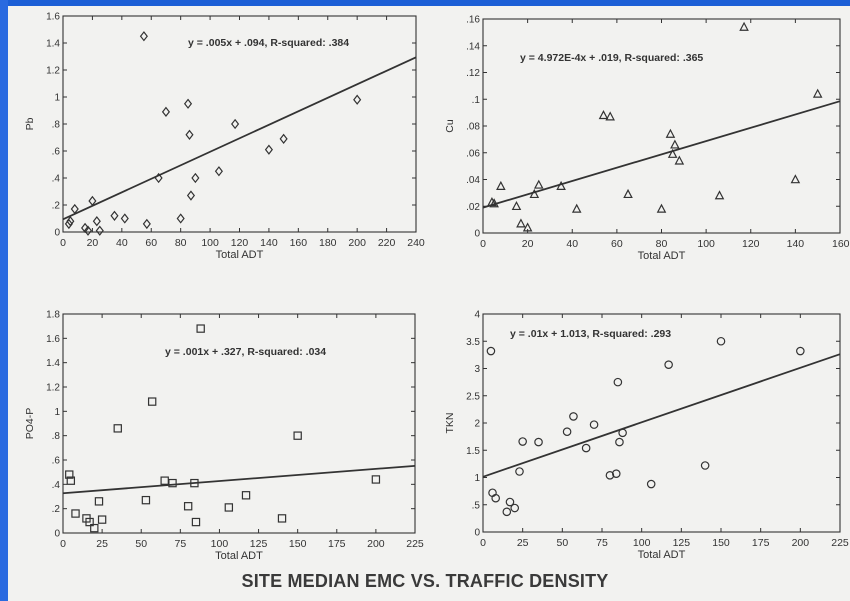  What do you see at coordinates (30, 123) in the screenshot?
I see `y-axis-label: Pb` at bounding box center [30, 123].